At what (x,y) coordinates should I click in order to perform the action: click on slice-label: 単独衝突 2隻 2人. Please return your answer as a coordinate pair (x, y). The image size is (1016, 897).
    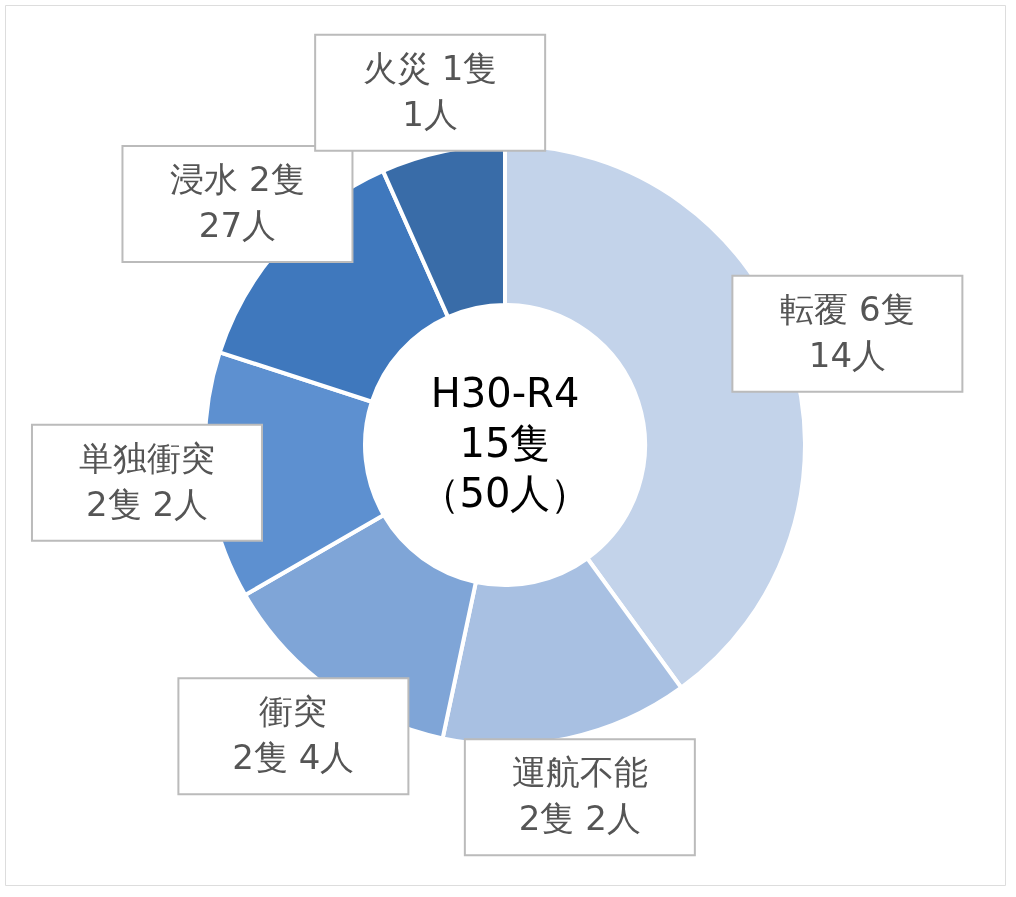
    Looking at the image, I should click on (146, 480).